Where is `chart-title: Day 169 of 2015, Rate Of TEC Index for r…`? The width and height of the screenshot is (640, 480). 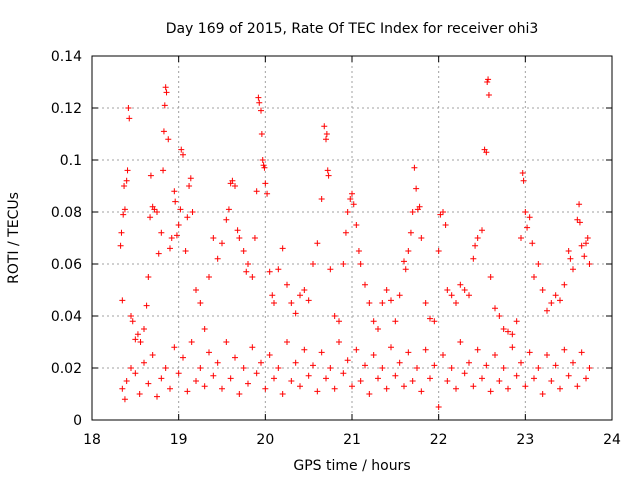
chart-title: Day 169 of 2015, Rate Of TEC Index for r… is located at coordinates (352, 29).